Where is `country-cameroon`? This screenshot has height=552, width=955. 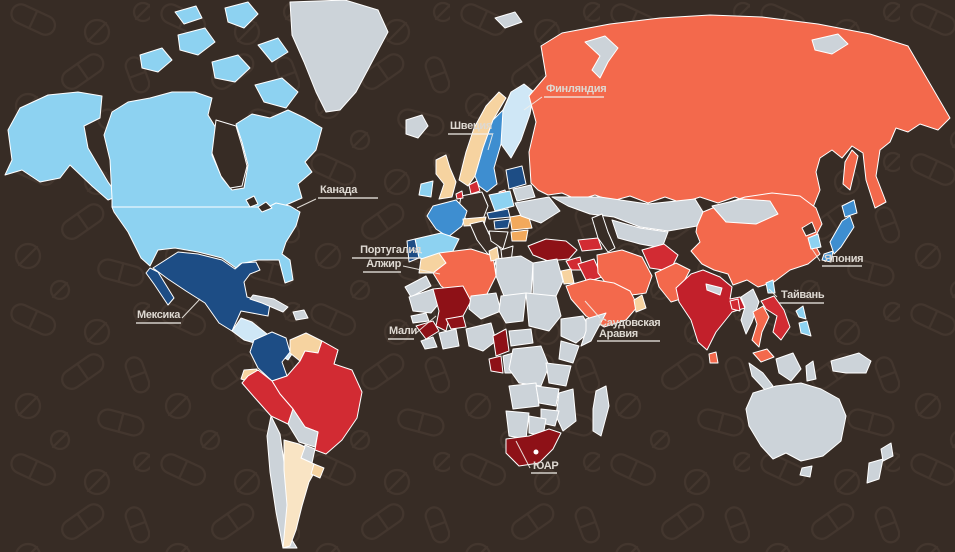
country-cameroon is located at coordinates (501, 342).